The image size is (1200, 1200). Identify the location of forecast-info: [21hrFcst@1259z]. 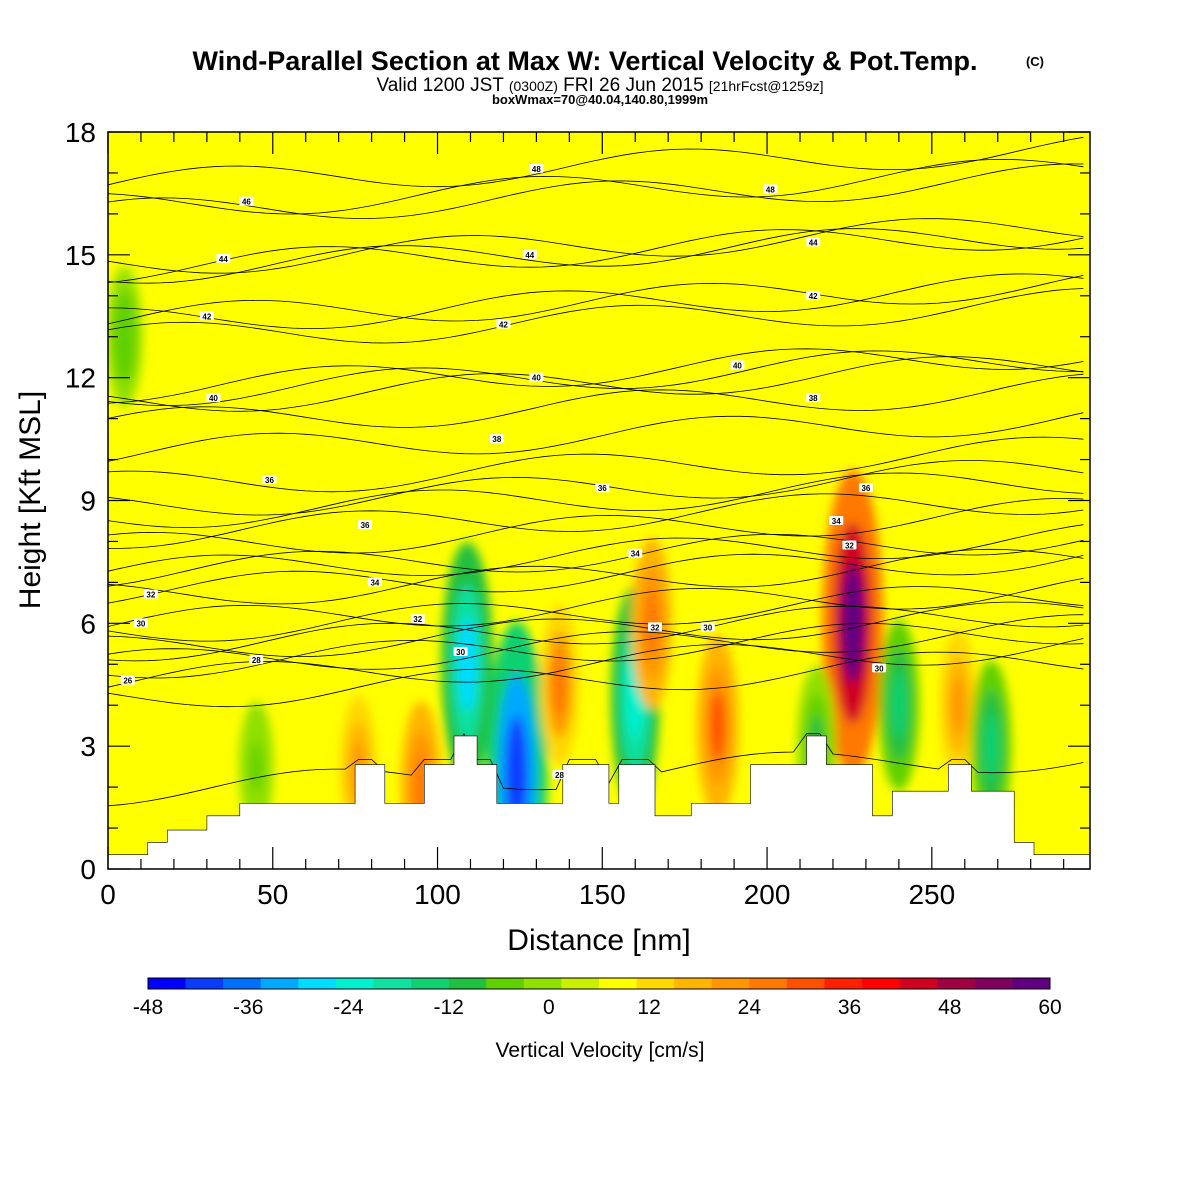
(766, 86).